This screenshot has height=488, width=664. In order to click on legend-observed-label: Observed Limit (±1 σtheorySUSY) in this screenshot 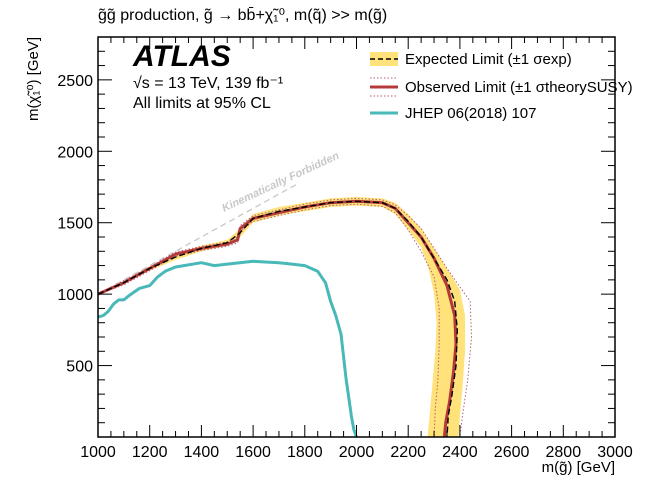, I will do `click(519, 87)`.